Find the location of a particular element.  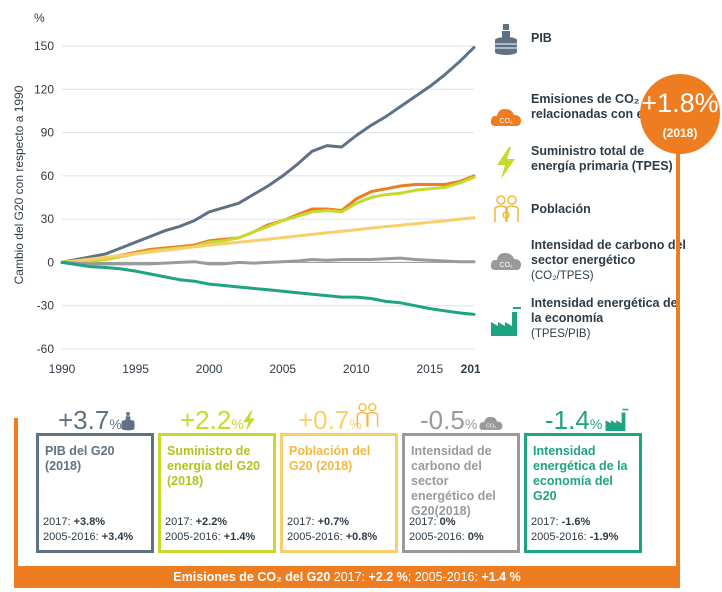

box-line-2017: 2017: +2.2% is located at coordinates (196, 522).